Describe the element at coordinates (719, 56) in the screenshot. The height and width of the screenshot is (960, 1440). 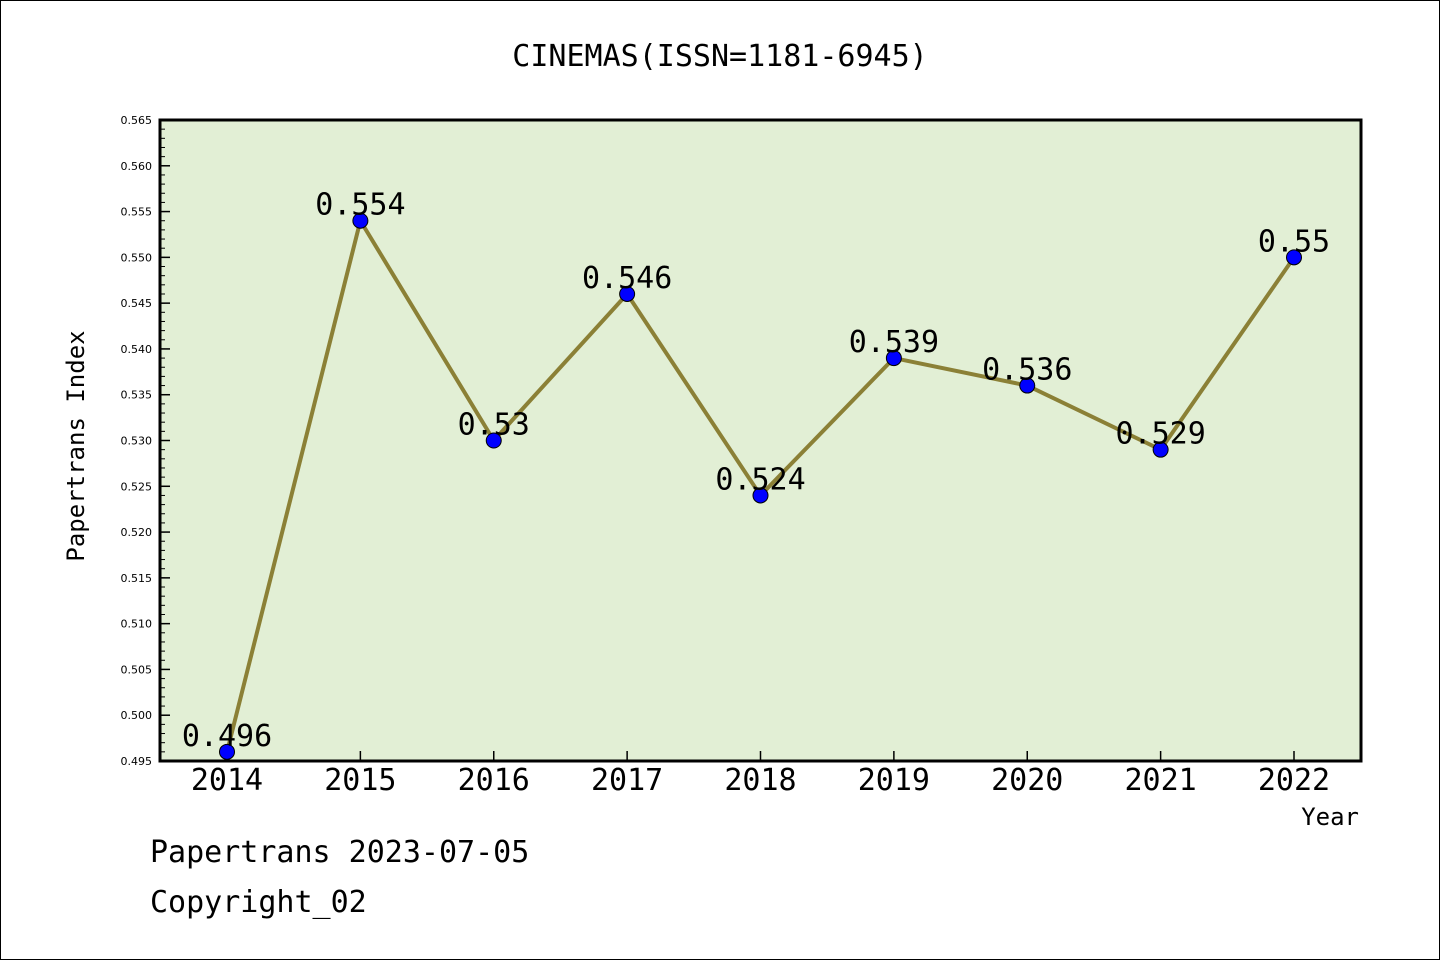
I see `chart-title: CINEMAS(ISSN=1181-6945)` at that location.